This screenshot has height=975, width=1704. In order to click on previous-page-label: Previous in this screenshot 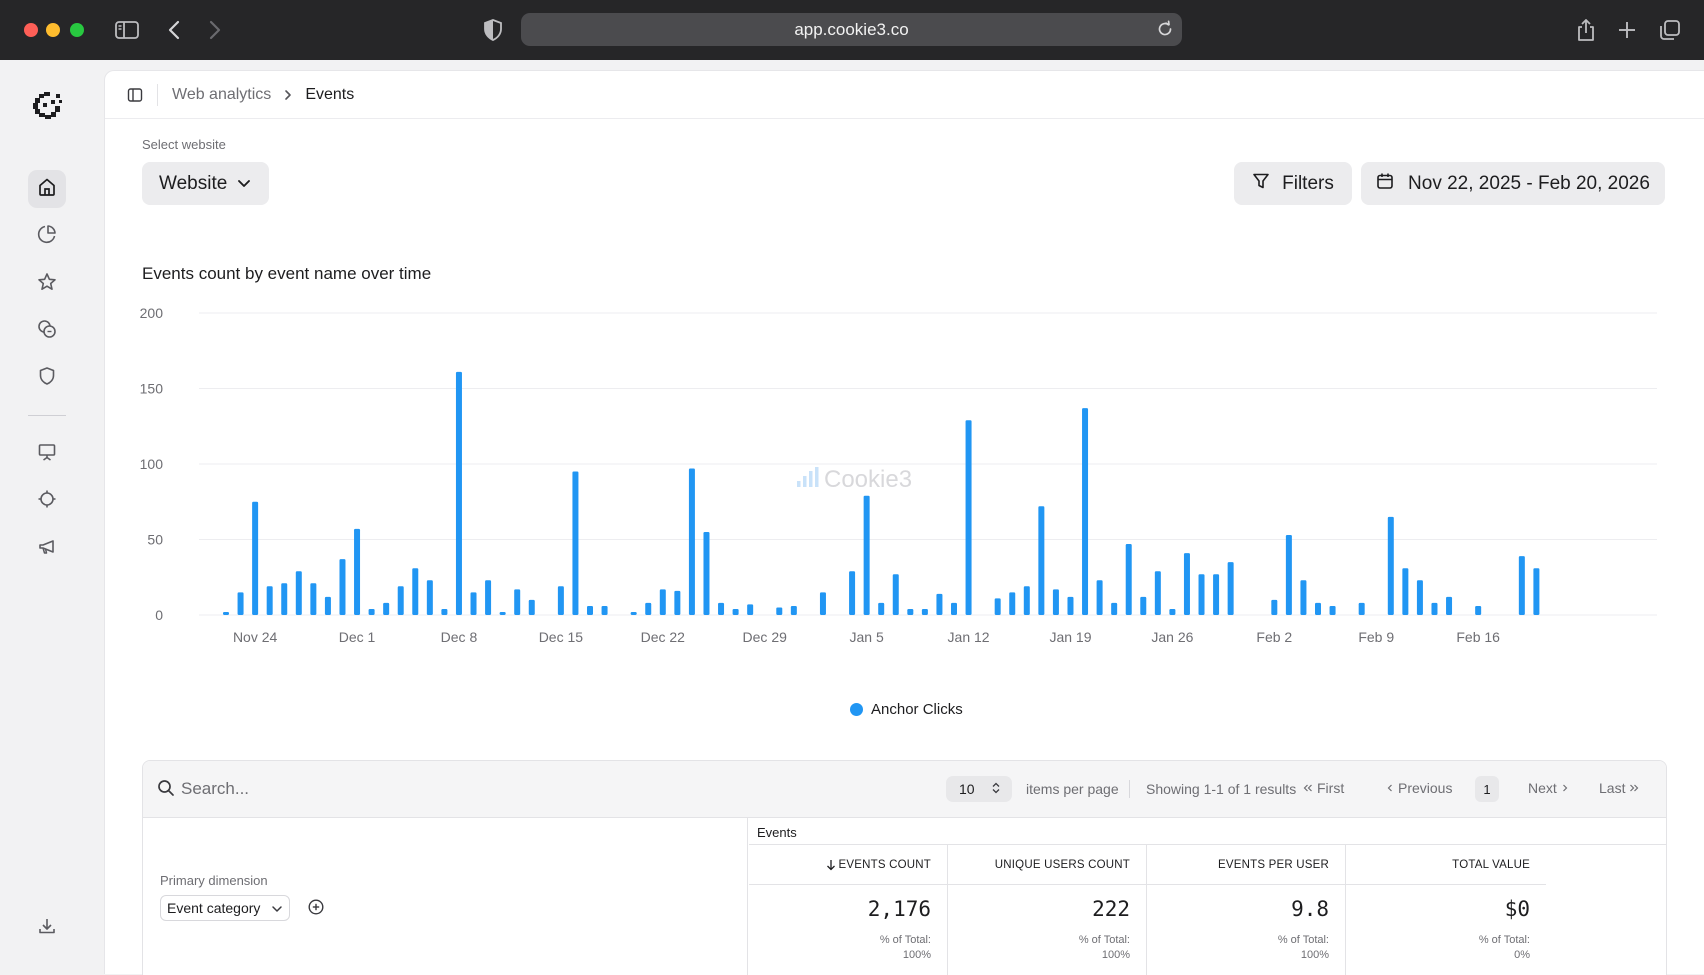, I will do `click(1425, 788)`.